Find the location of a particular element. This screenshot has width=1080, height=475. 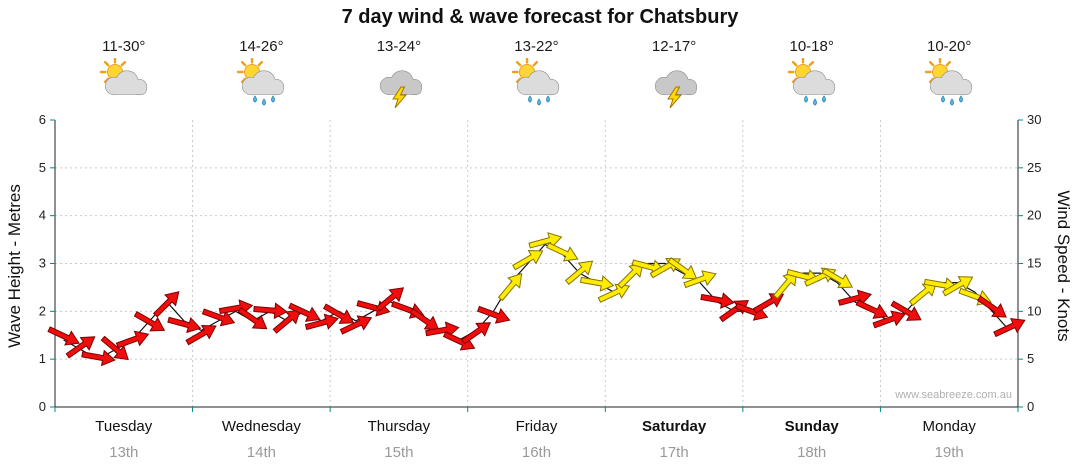

day-label-friday: Friday 16th is located at coordinates (537, 439).